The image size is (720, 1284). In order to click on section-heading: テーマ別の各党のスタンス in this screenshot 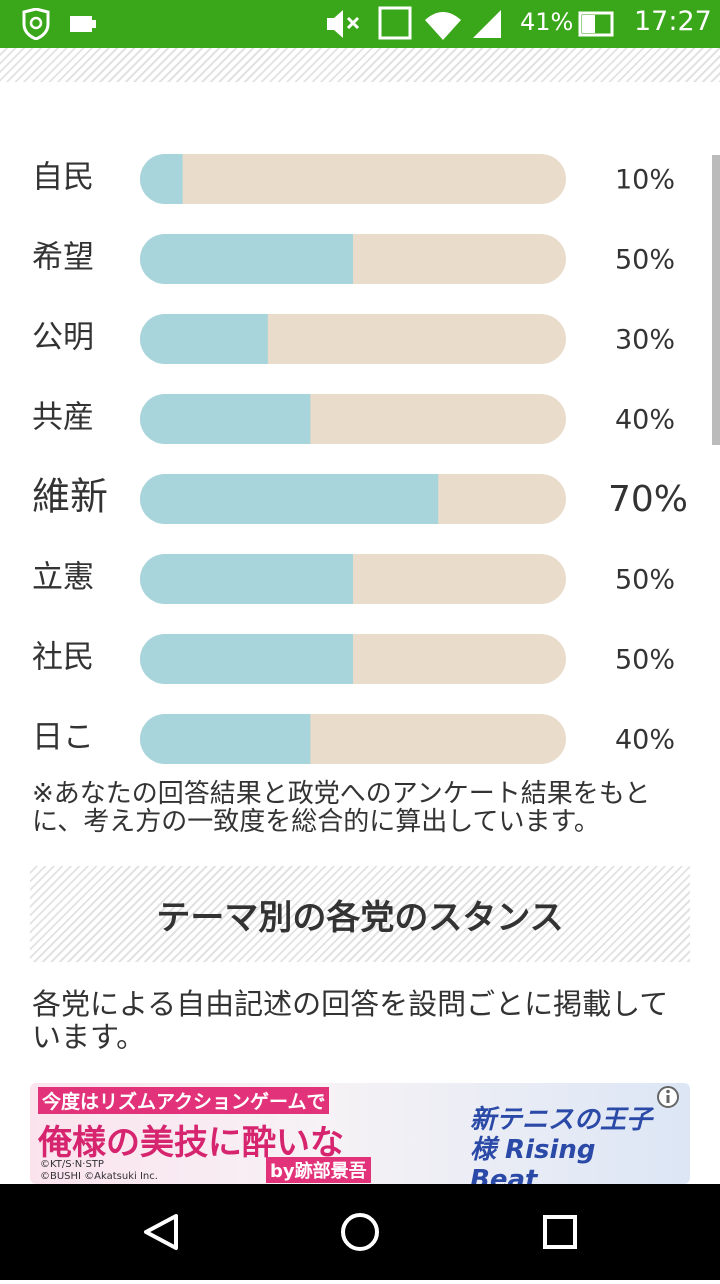, I will do `click(360, 914)`.